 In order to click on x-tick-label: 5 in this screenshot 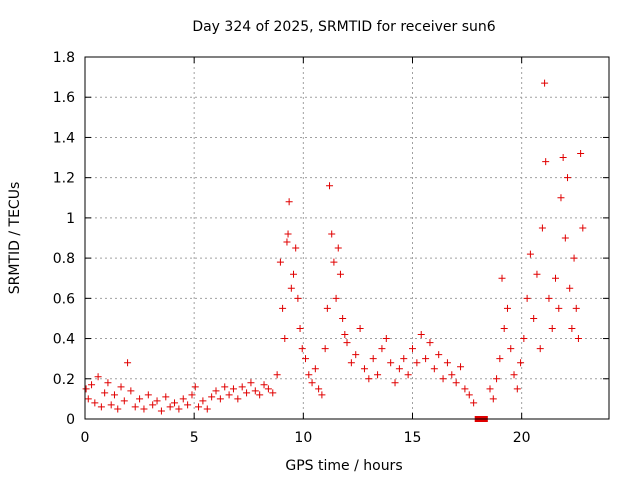, I will do `click(194, 438)`.